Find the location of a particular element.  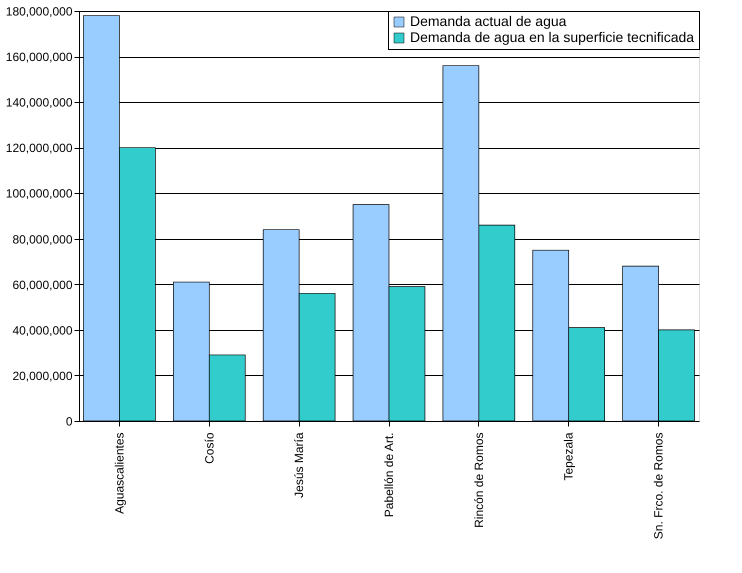

y-tick-label: 140,000,000 is located at coordinates (39, 103).